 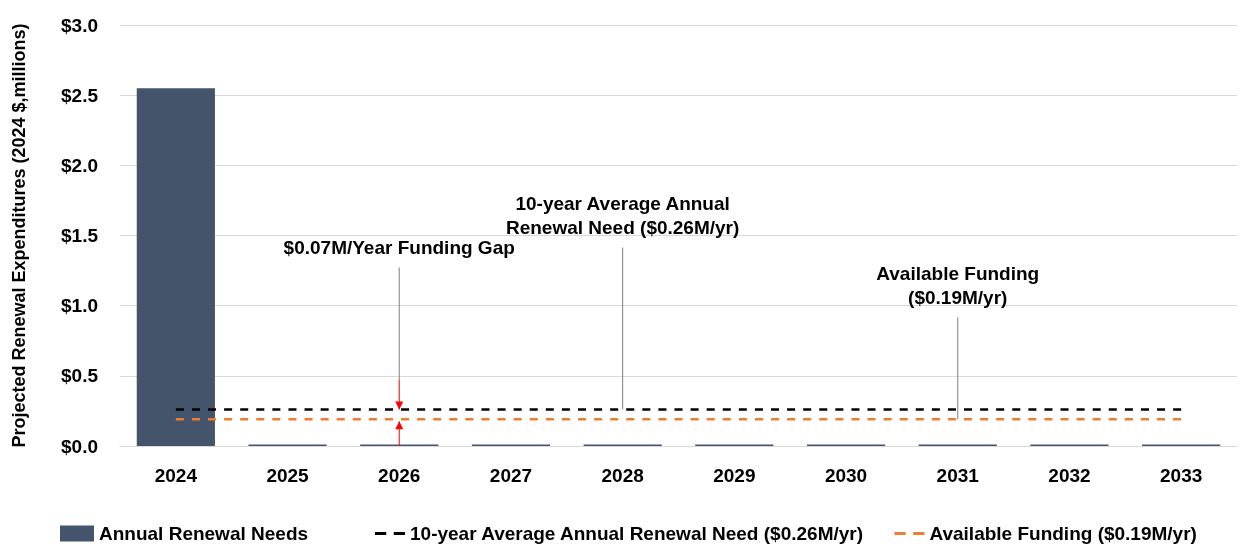 What do you see at coordinates (79, 25) in the screenshot?
I see `y-tick-label: $3.0` at bounding box center [79, 25].